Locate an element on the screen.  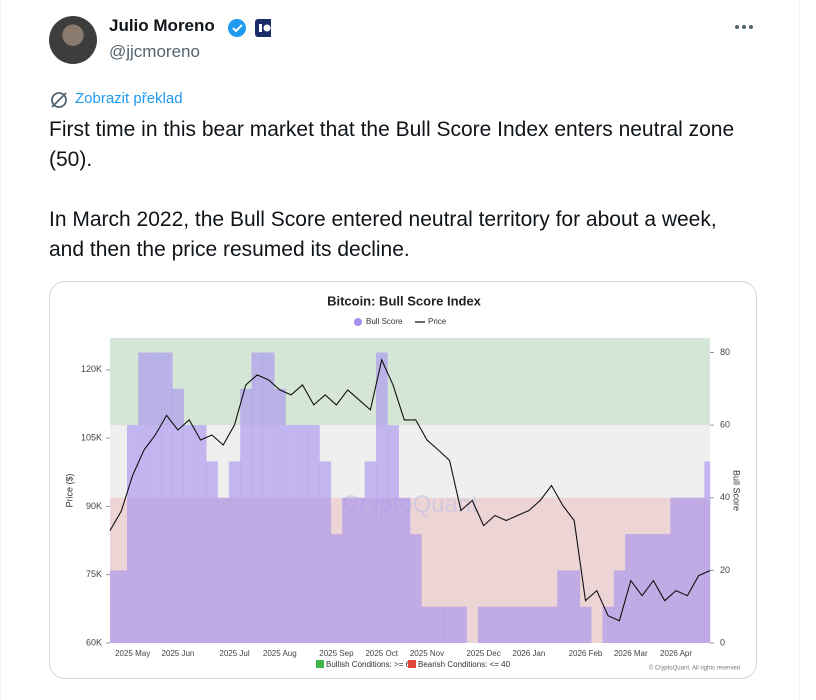
avatar is located at coordinates (73, 40).